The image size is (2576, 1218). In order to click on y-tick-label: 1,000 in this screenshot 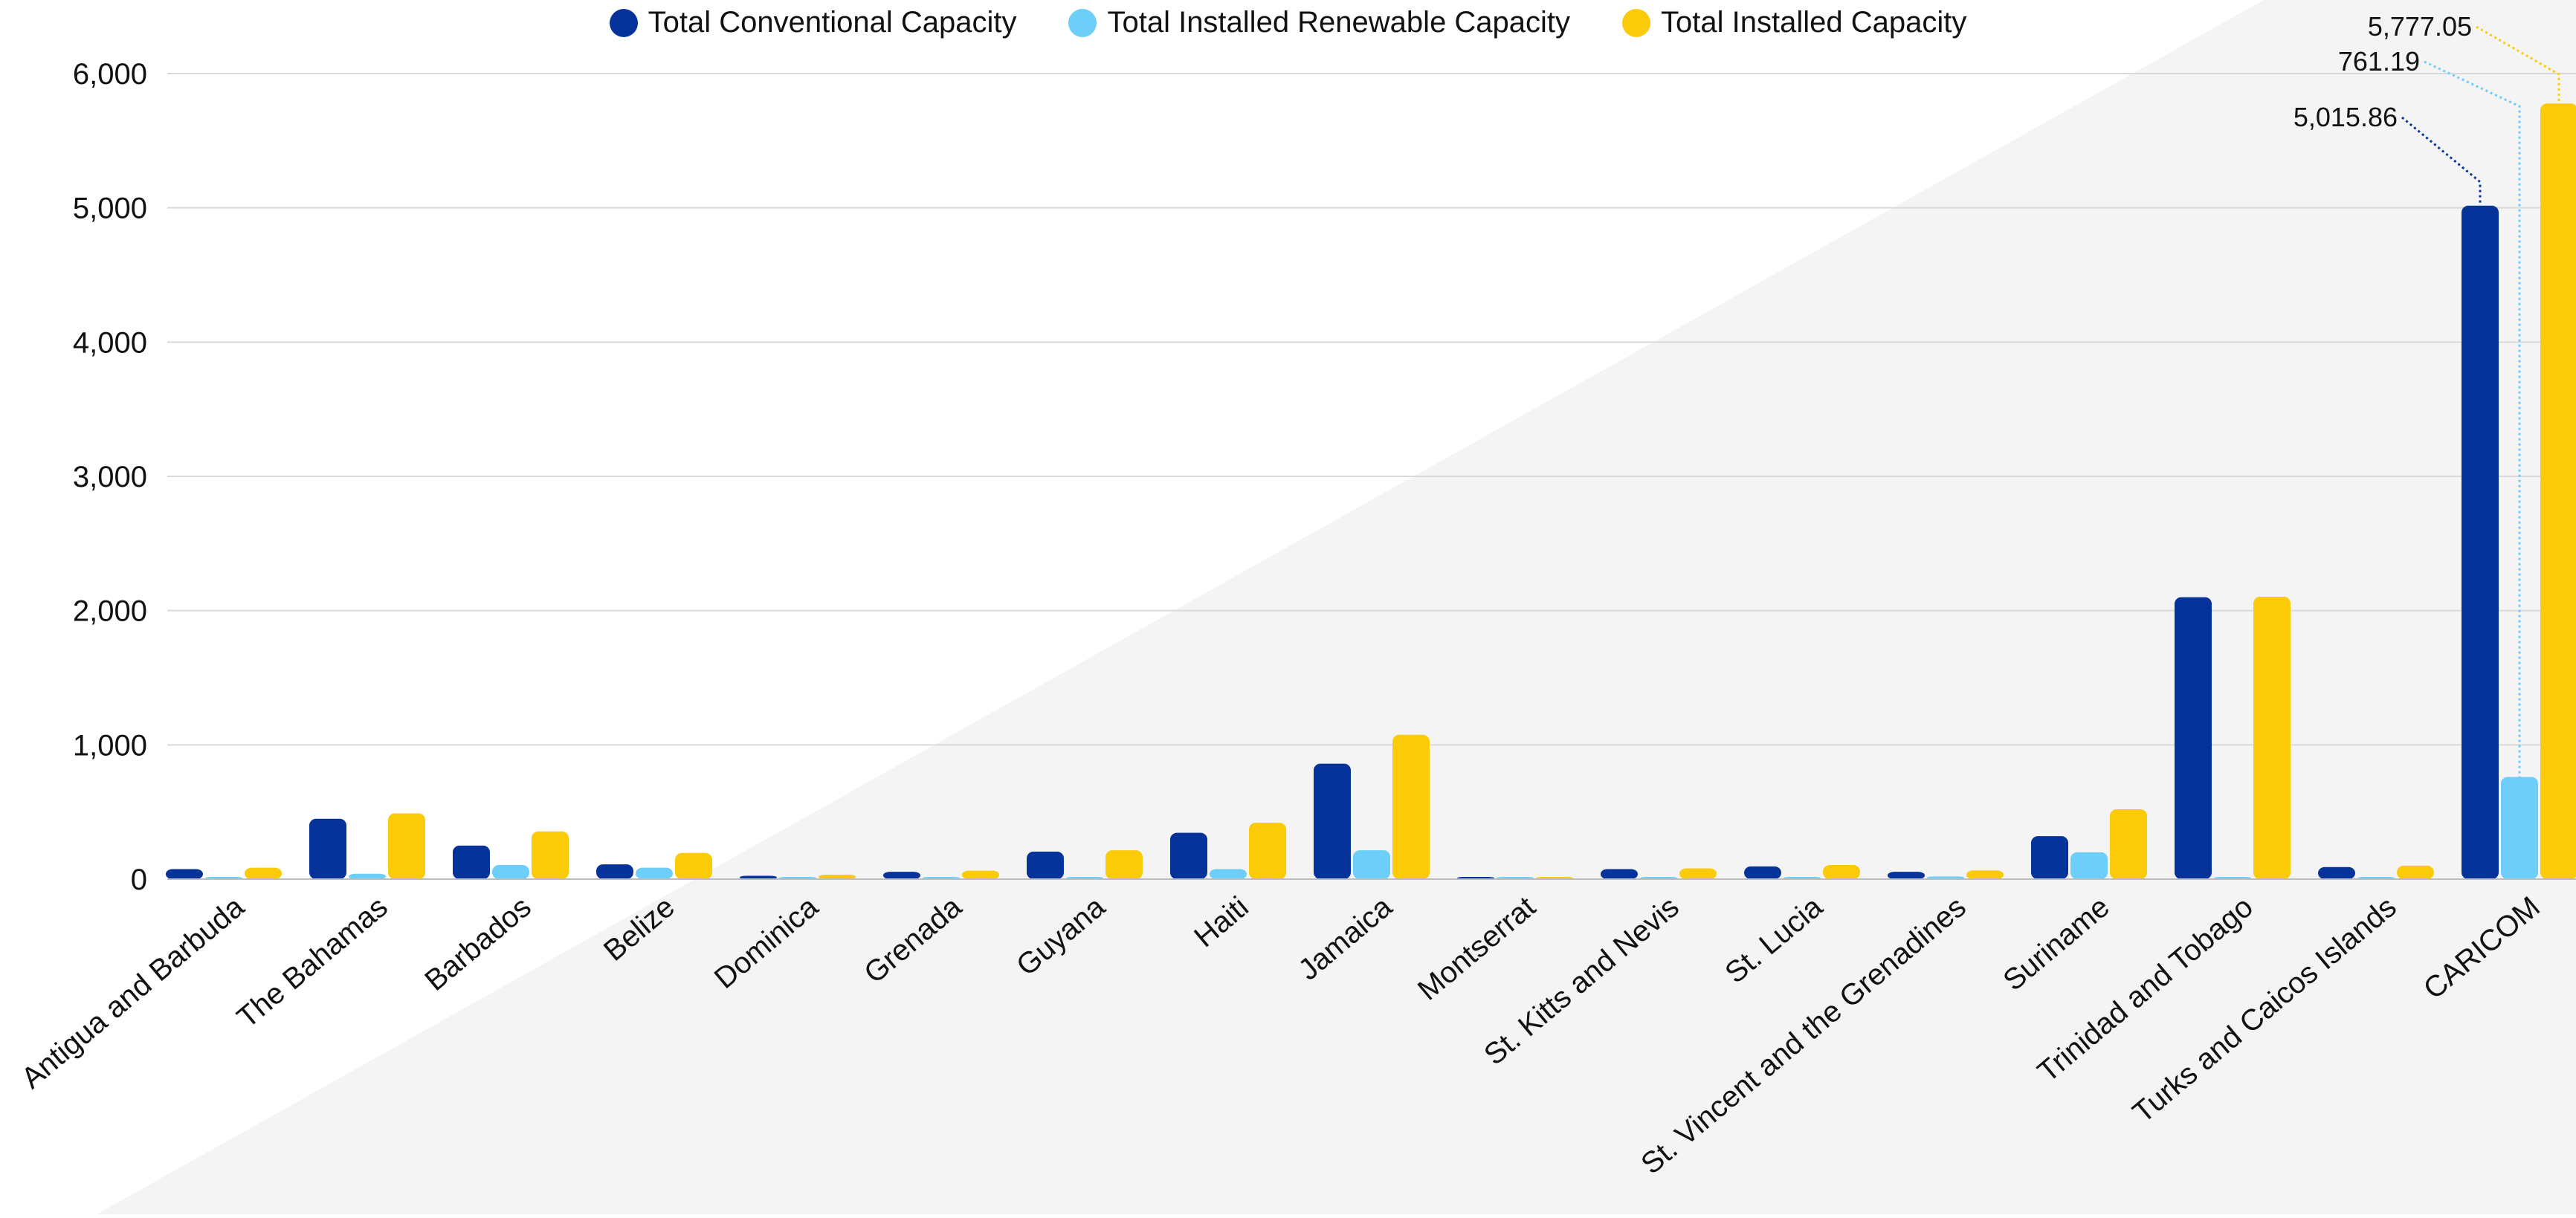, I will do `click(110, 745)`.